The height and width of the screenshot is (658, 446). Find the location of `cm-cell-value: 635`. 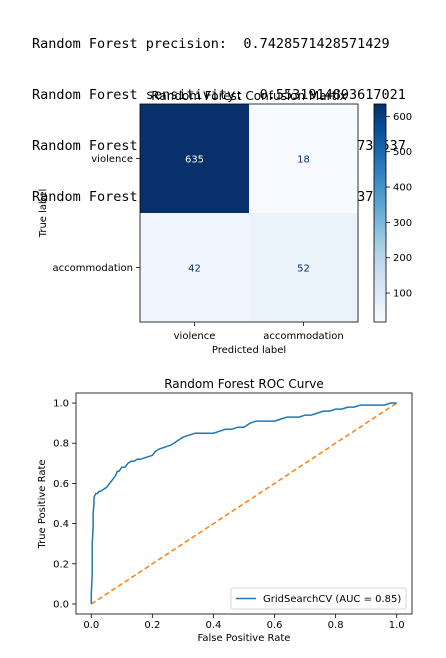

cm-cell-value: 635 is located at coordinates (194, 160).